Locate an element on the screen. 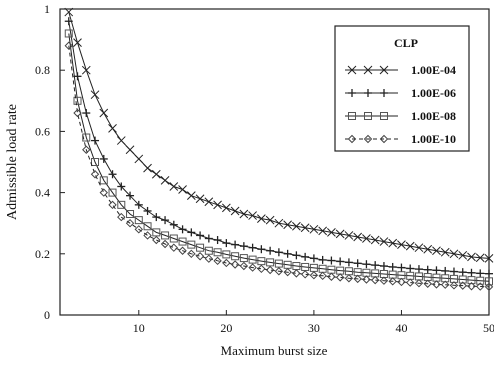 The width and height of the screenshot is (494, 368). x-tick-label: 30 is located at coordinates (314, 328).